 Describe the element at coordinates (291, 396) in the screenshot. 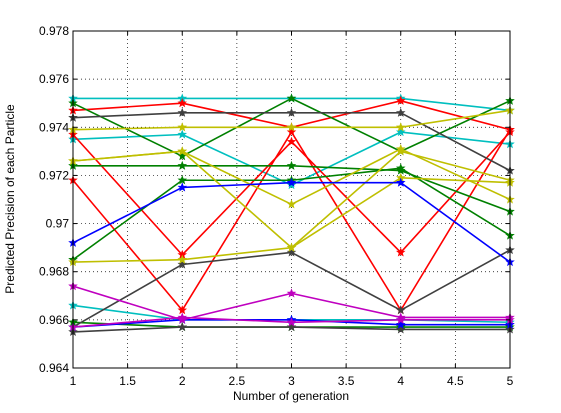

I see `x-axis-label: Number of generation` at that location.